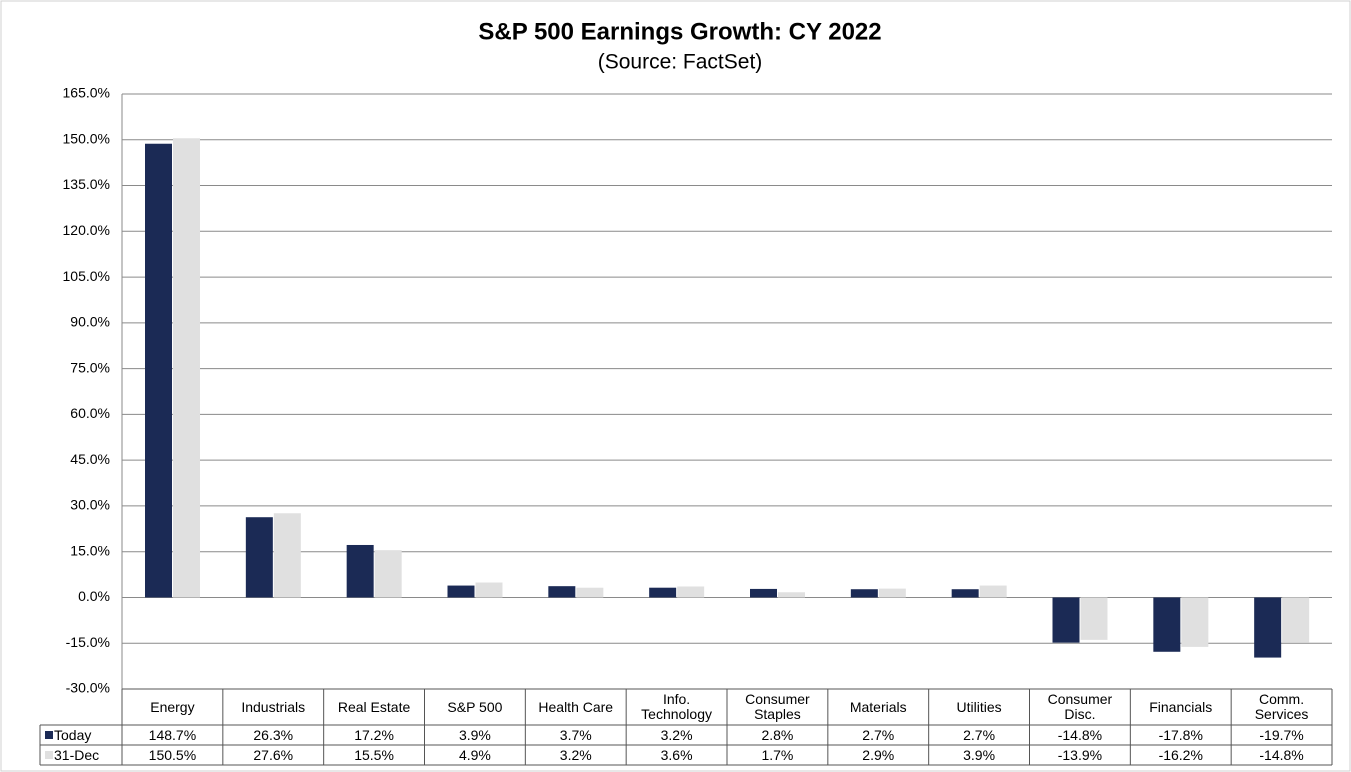 Image resolution: width=1351 pixels, height=772 pixels. What do you see at coordinates (878, 754) in the screenshot?
I see `data-label: 2.9%` at bounding box center [878, 754].